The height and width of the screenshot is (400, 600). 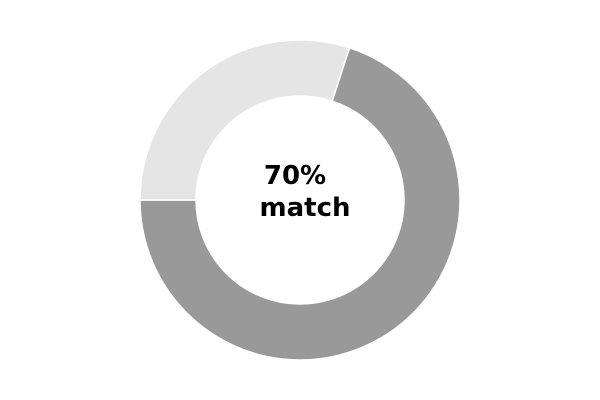 I want to click on center-percent-label: 70%, so click(x=295, y=176).